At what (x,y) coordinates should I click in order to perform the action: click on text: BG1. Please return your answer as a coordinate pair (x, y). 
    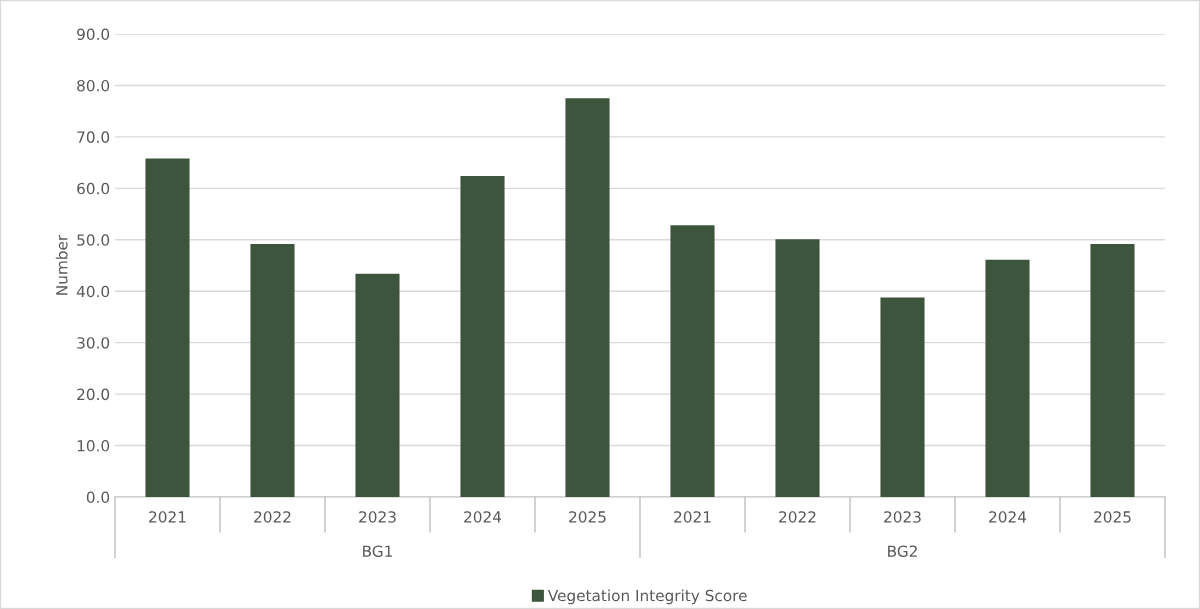
    Looking at the image, I should click on (377, 551).